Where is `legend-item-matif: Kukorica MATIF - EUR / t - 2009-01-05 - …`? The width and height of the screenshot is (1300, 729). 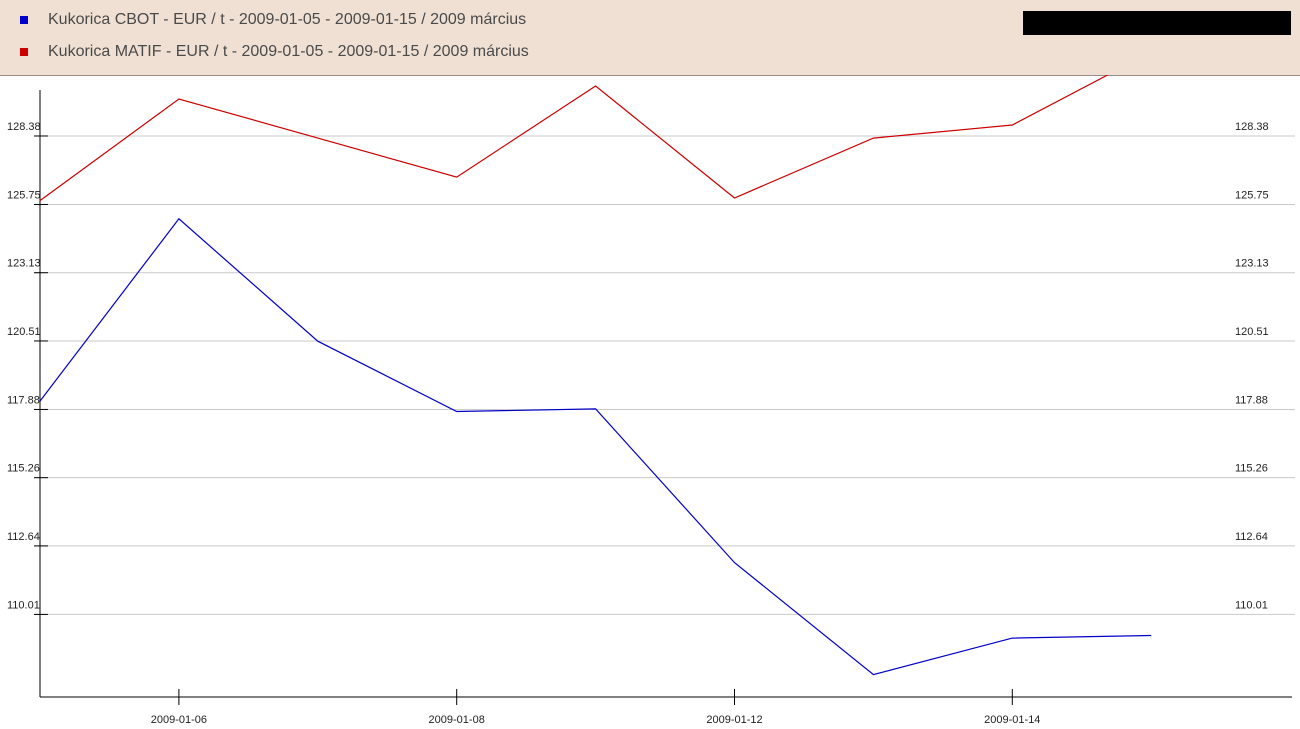 legend-item-matif: Kukorica MATIF - EUR / t - 2009-01-05 - … is located at coordinates (274, 52).